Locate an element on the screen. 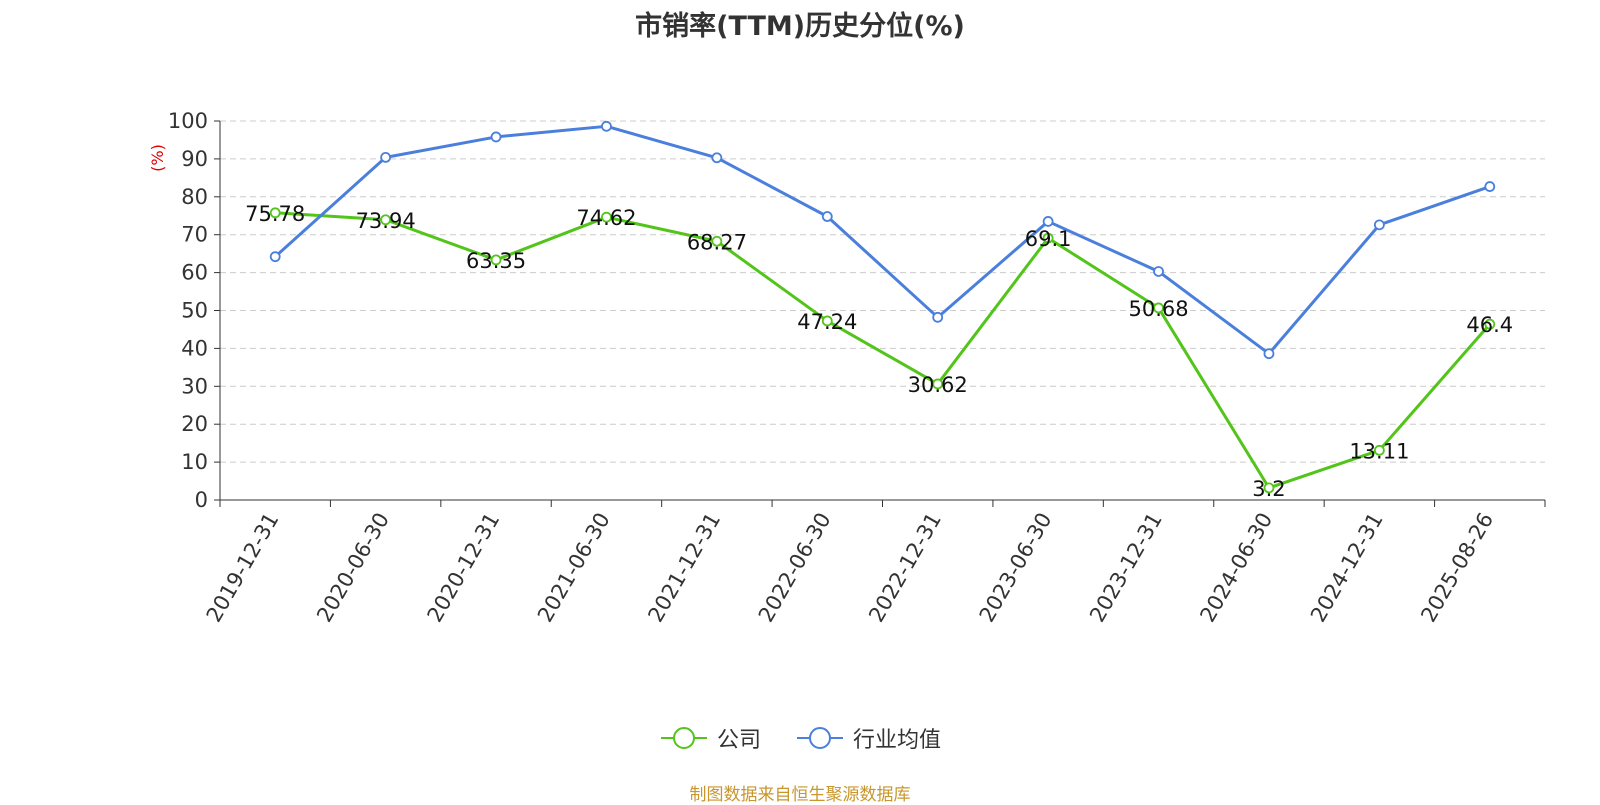 This screenshot has width=1600, height=805. y-tick-label: 30 is located at coordinates (194, 386).